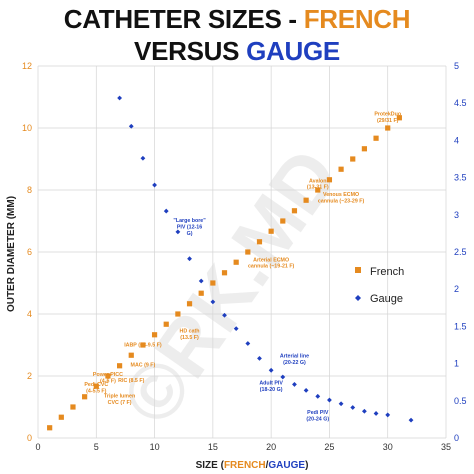 The height and width of the screenshot is (474, 474). I want to click on annotation-line: ProtekDuo, so click(388, 115).